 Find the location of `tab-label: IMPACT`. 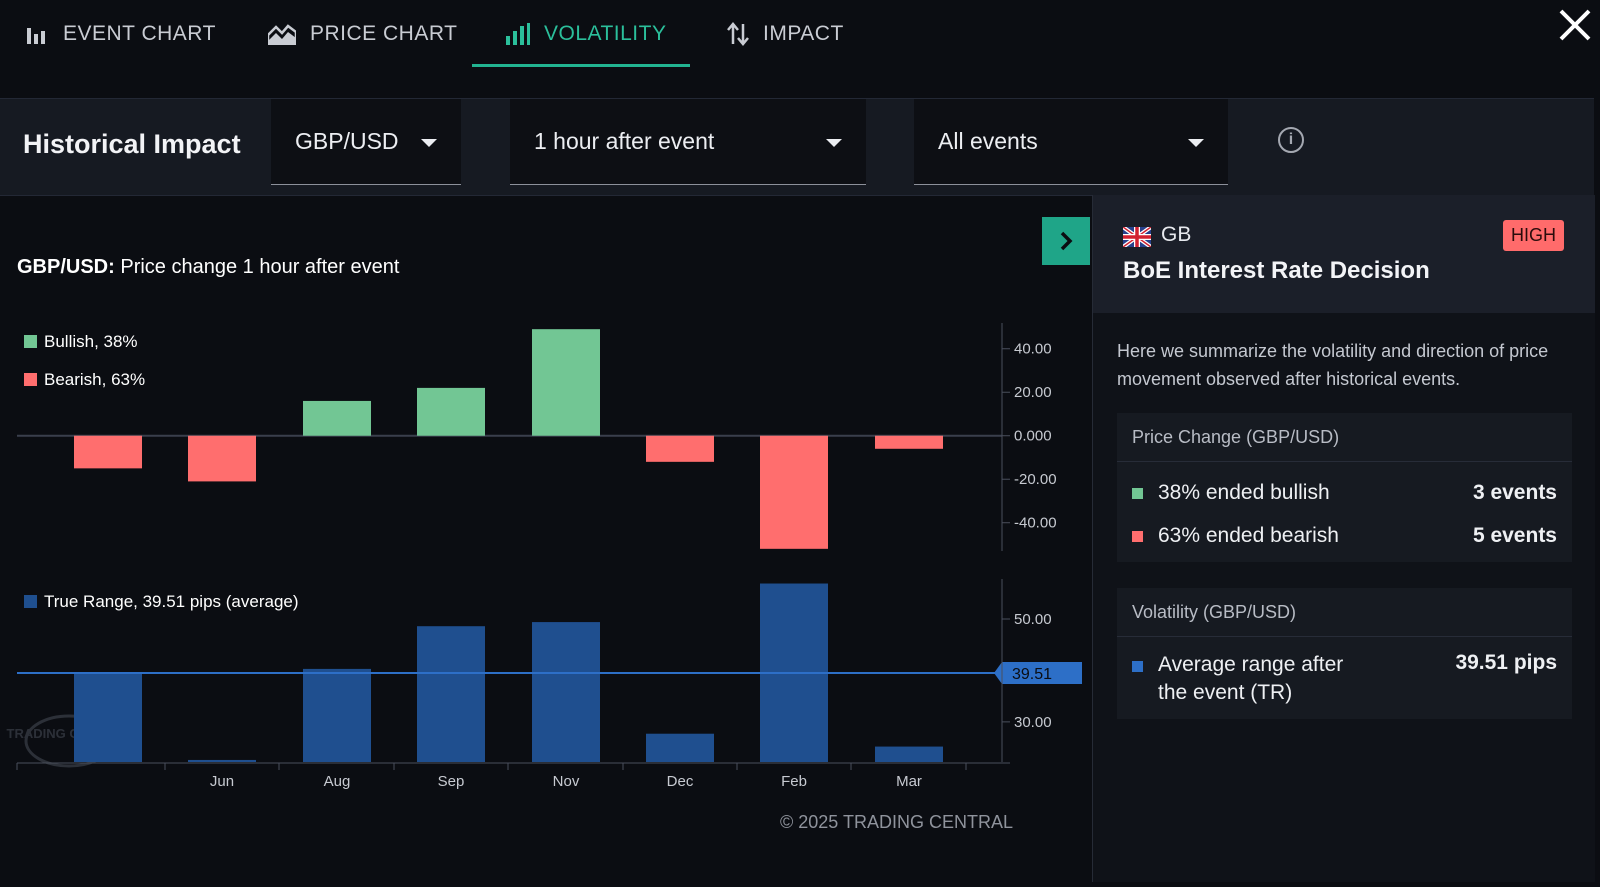

tab-label: IMPACT is located at coordinates (803, 33).